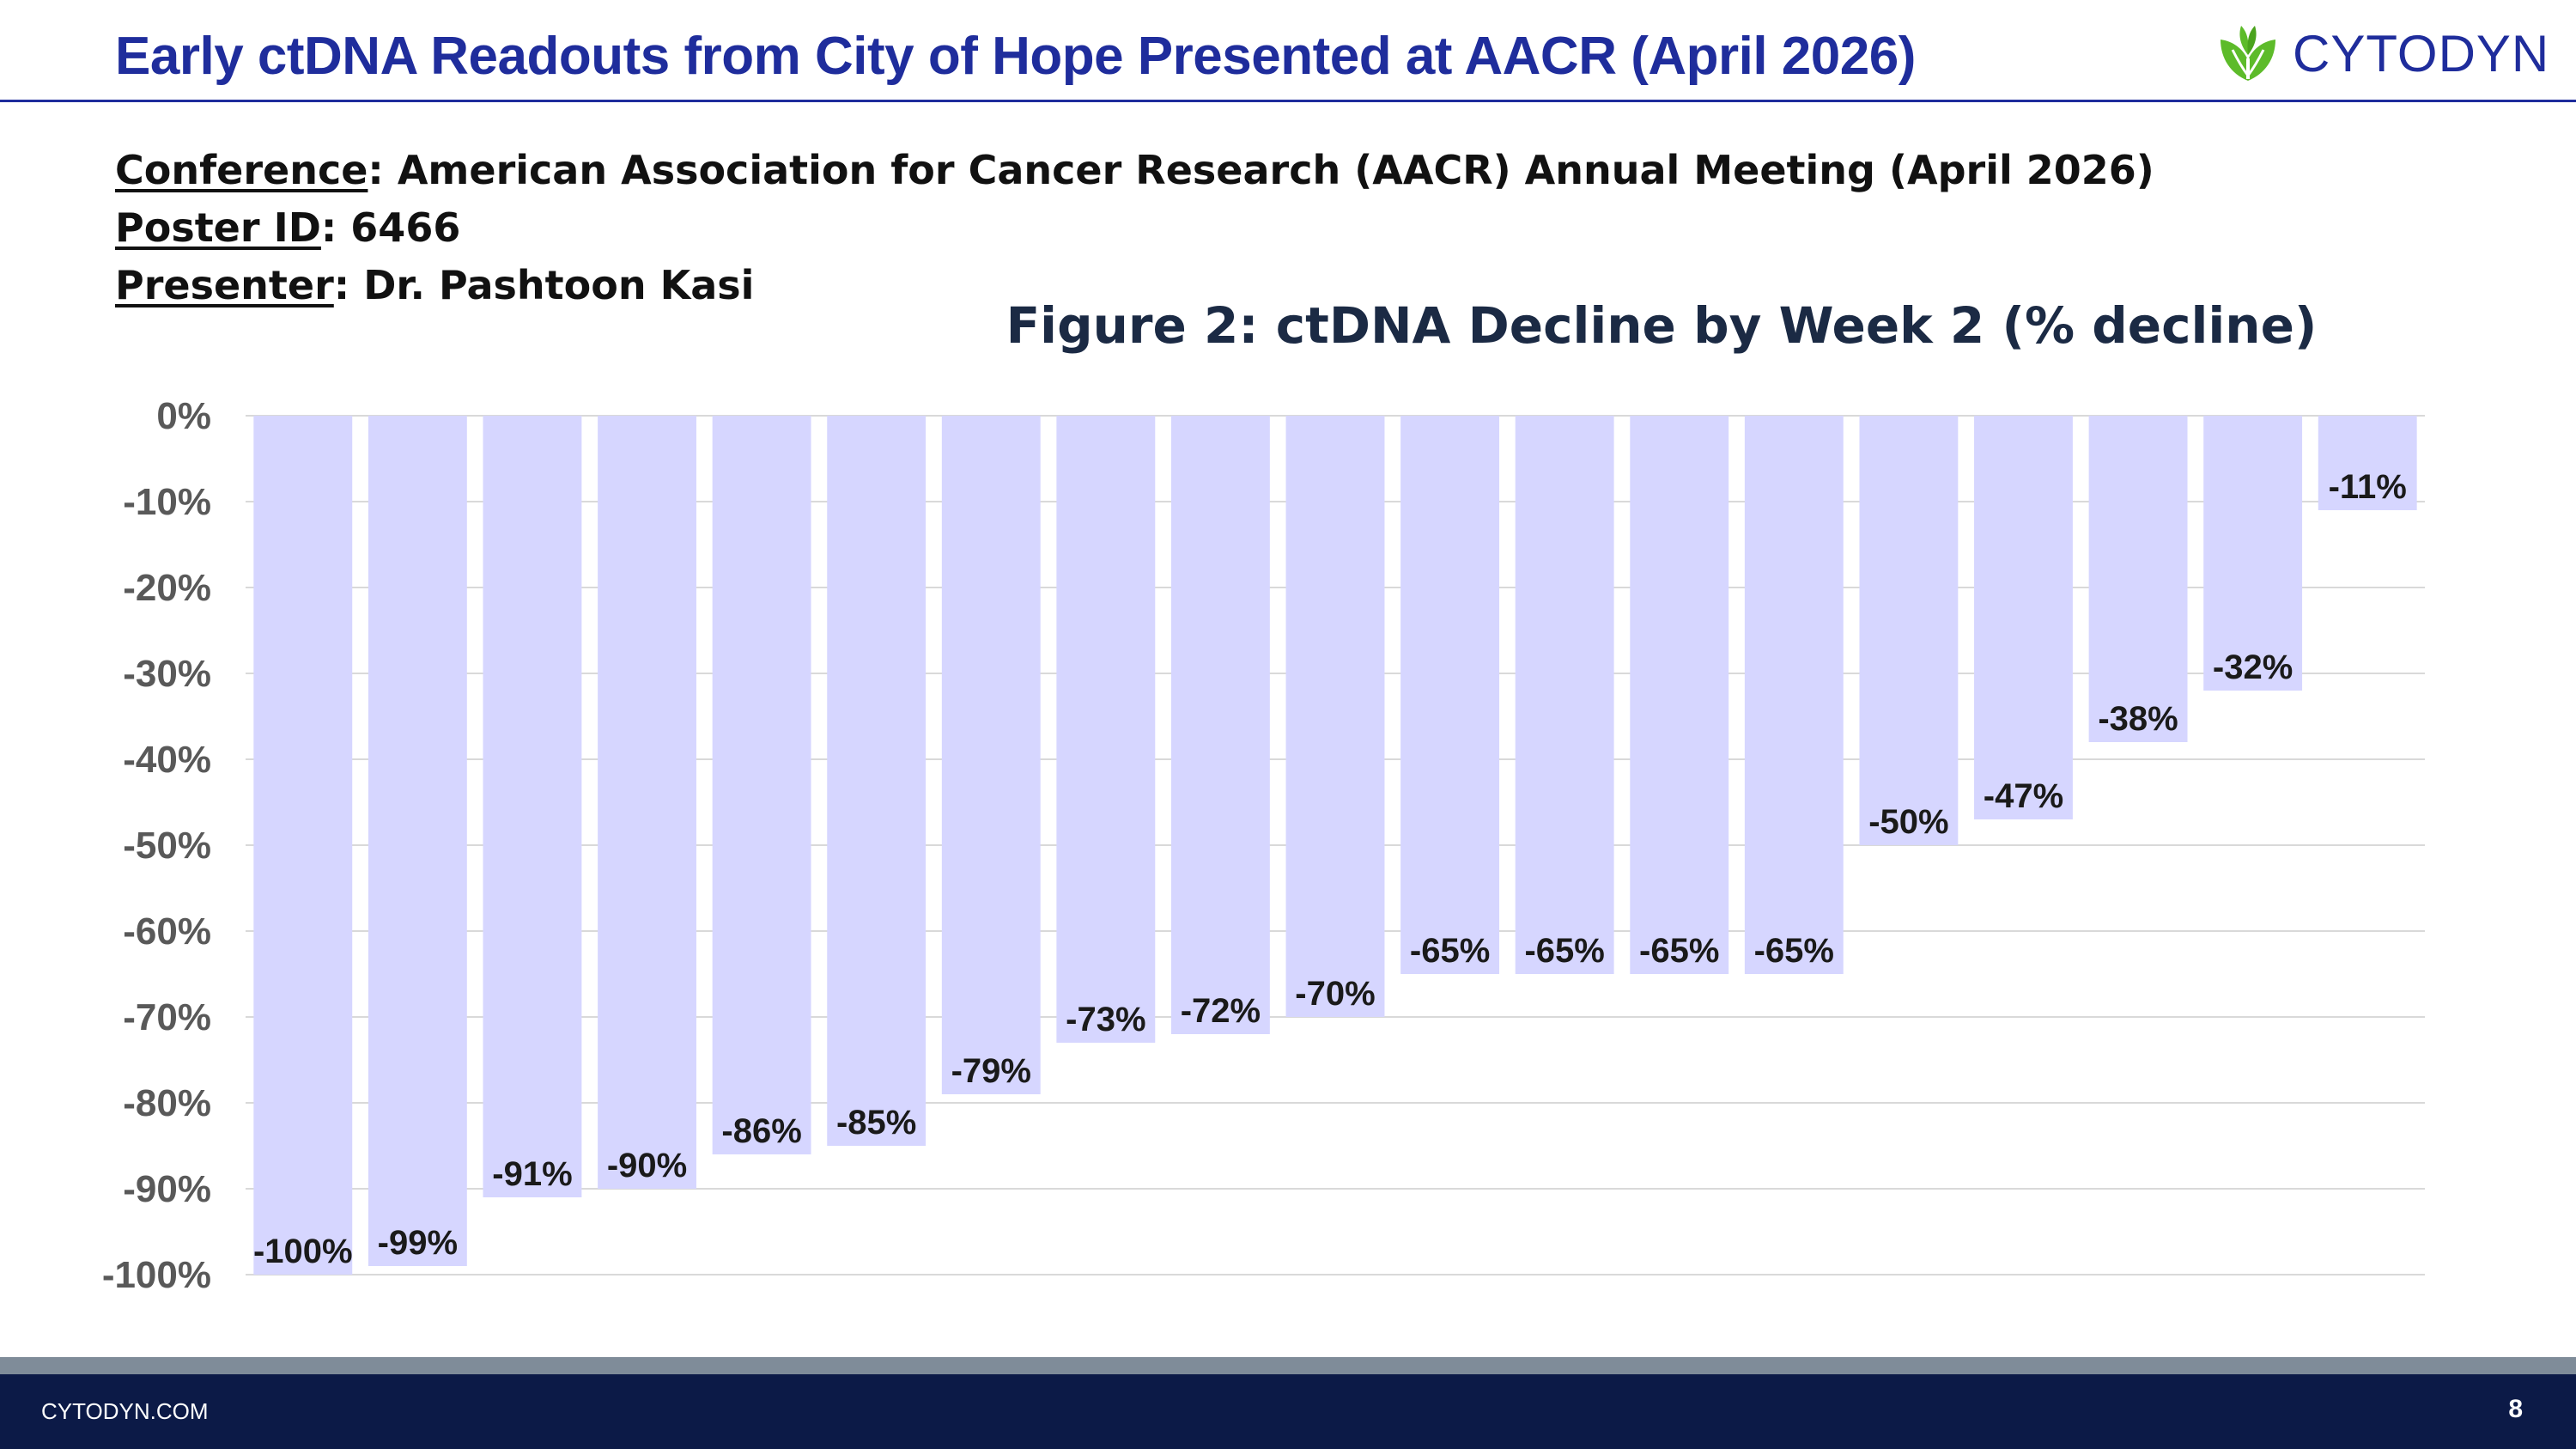 Image resolution: width=2576 pixels, height=1449 pixels. Describe the element at coordinates (1908, 822) in the screenshot. I see `bar-data-label: -50%` at that location.